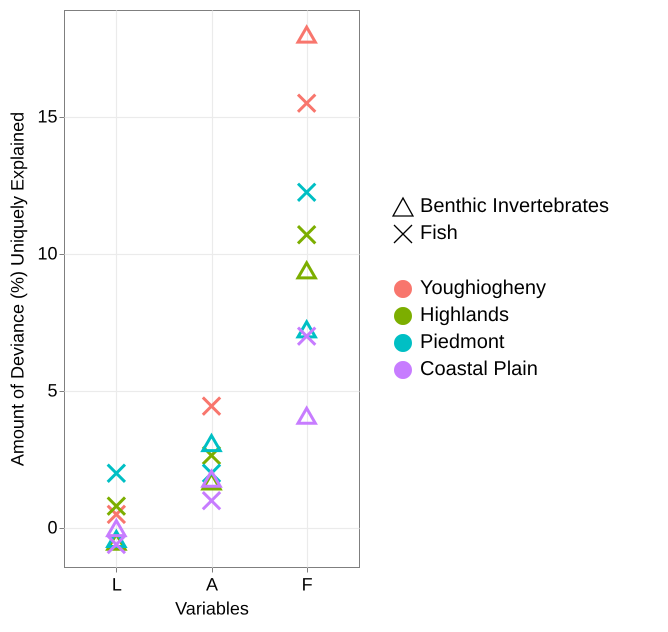  What do you see at coordinates (52, 390) in the screenshot?
I see `y-tick-label: 5` at bounding box center [52, 390].